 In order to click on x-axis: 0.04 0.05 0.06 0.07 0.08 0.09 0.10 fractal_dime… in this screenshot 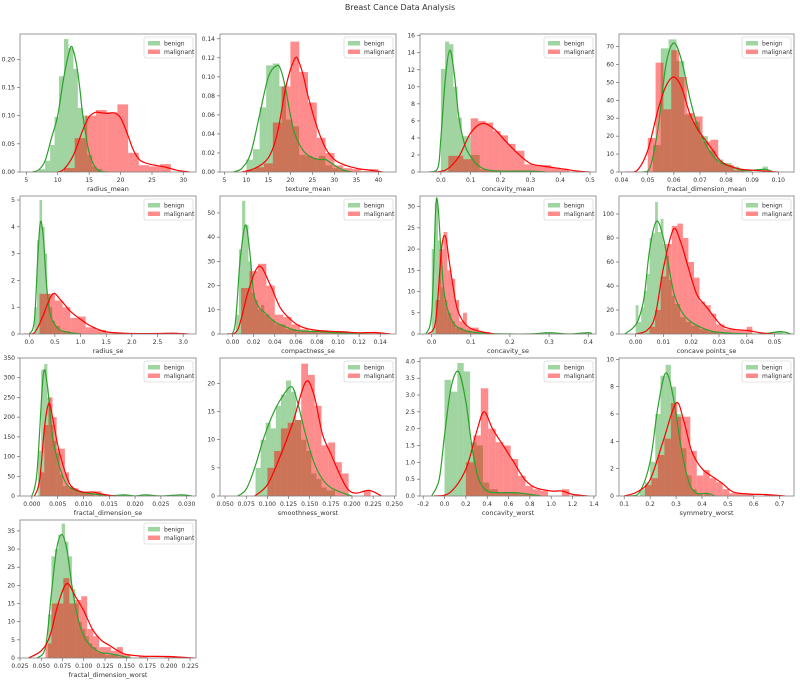, I will do `click(700, 182)`.